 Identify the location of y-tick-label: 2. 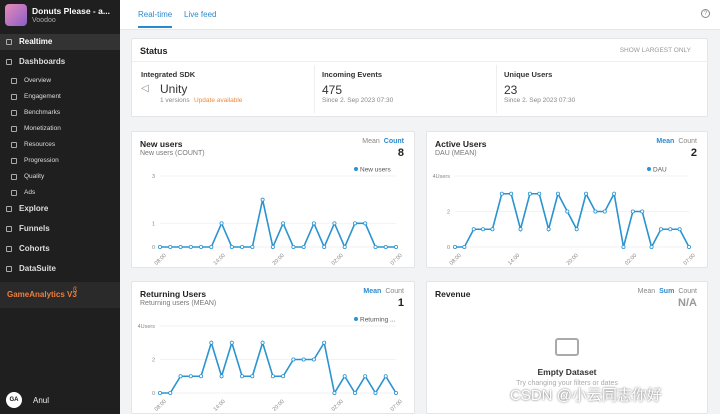
(448, 213).